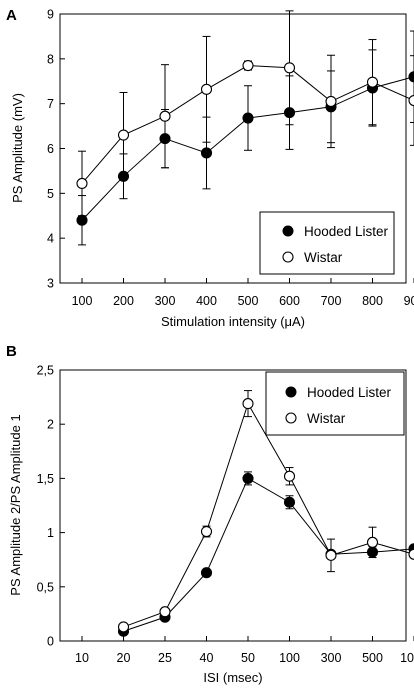  What do you see at coordinates (50, 239) in the screenshot?
I see `panel-a-y-tick-label: 4` at bounding box center [50, 239].